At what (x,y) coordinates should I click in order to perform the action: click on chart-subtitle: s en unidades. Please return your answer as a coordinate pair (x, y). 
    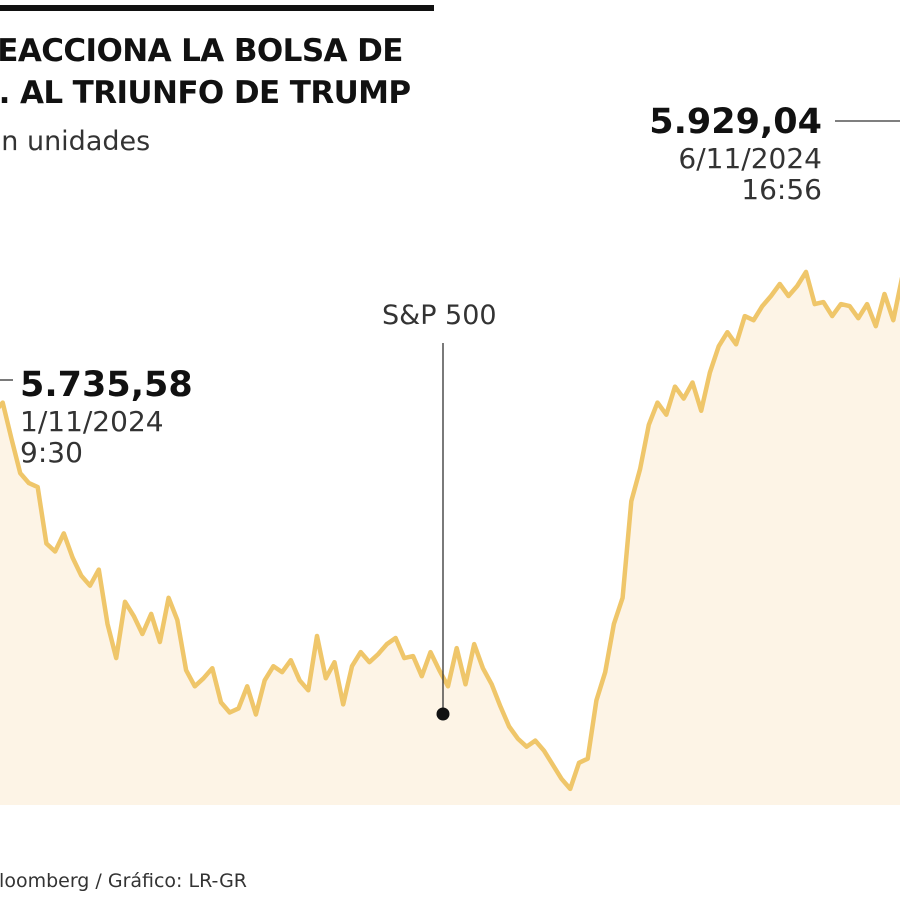
    Looking at the image, I should click on (75, 141).